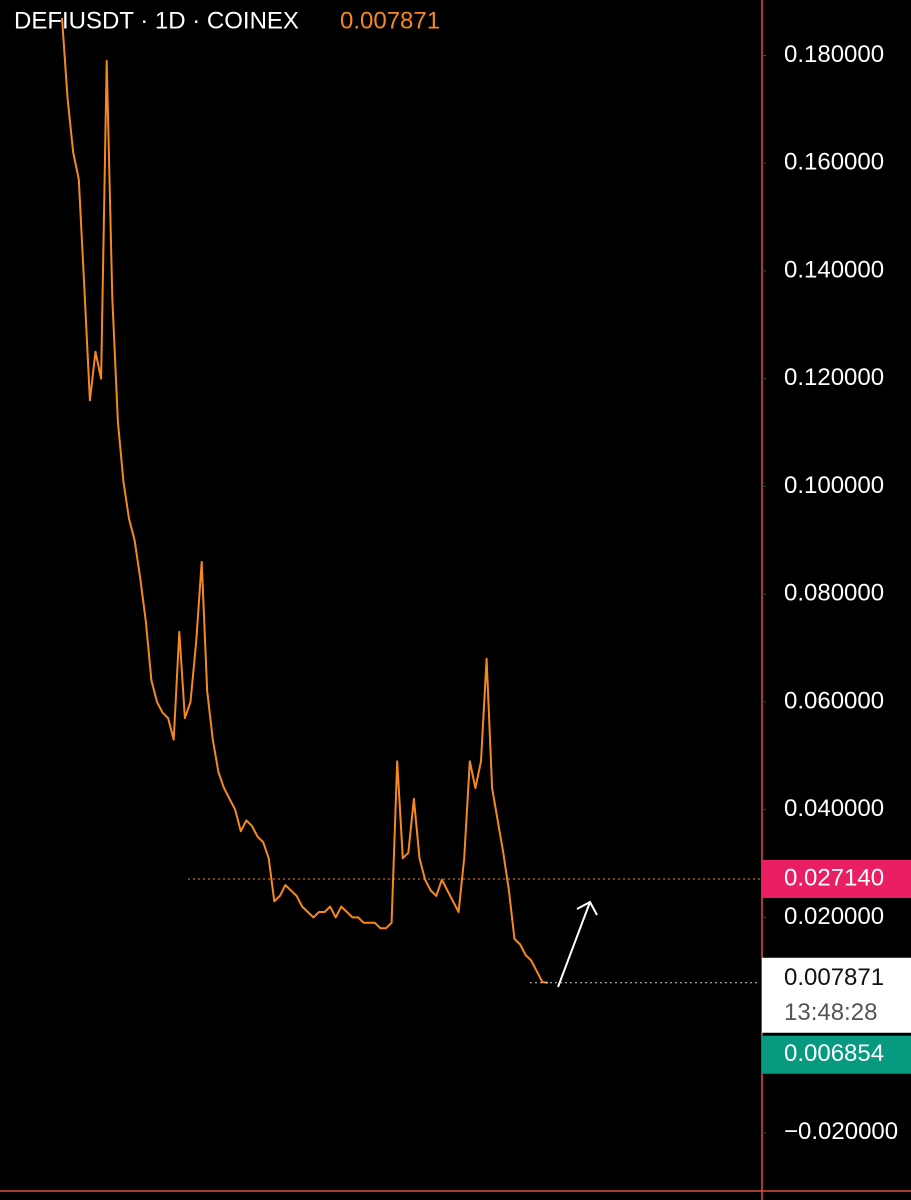 The width and height of the screenshot is (911, 1200). What do you see at coordinates (834, 269) in the screenshot?
I see `y-tick-label: 0.140000` at bounding box center [834, 269].